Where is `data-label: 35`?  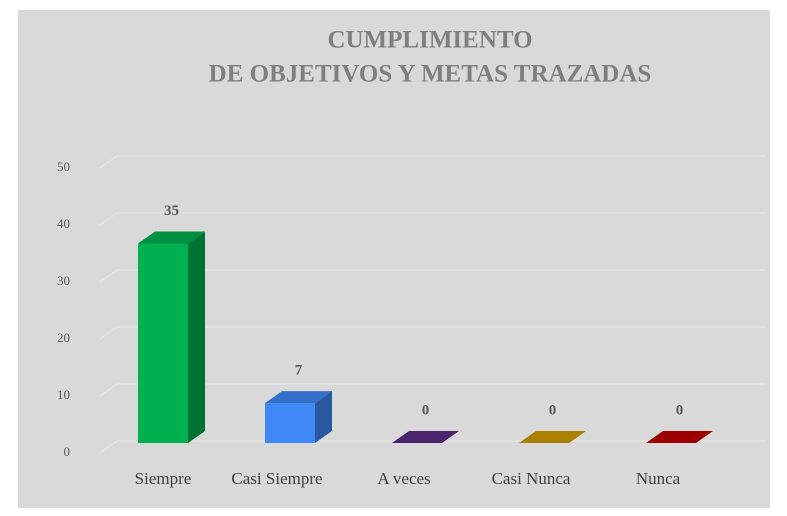
data-label: 35 is located at coordinates (171, 211).